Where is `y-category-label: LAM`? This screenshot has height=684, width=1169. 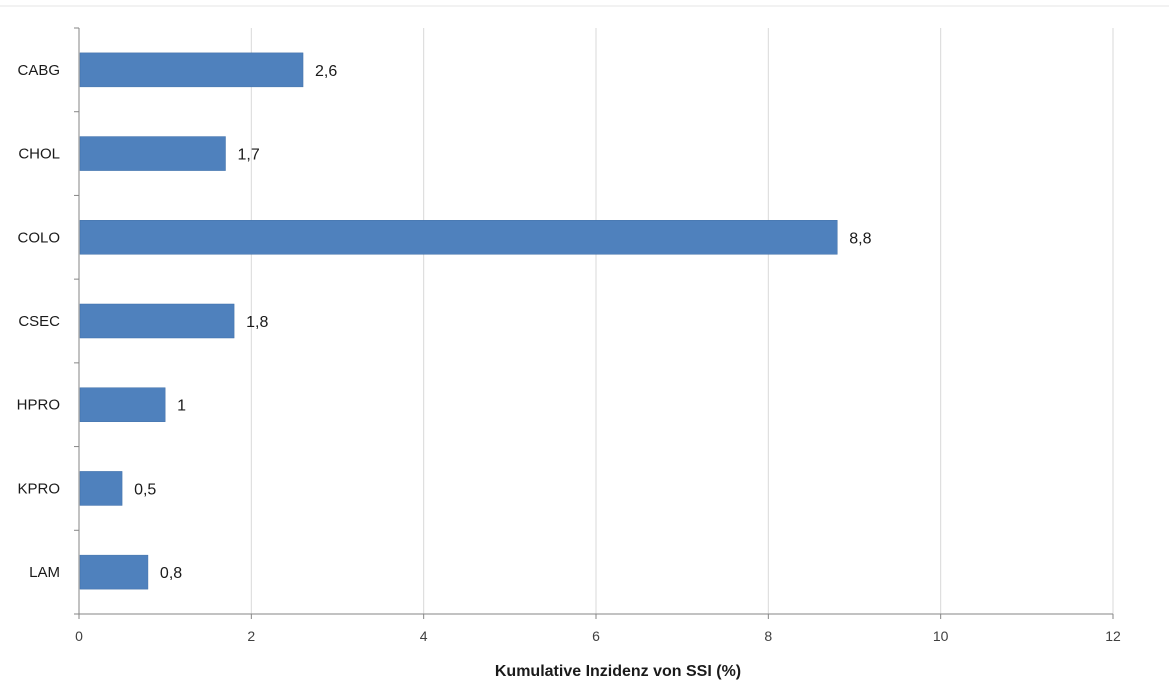
y-category-label: LAM is located at coordinates (44, 572).